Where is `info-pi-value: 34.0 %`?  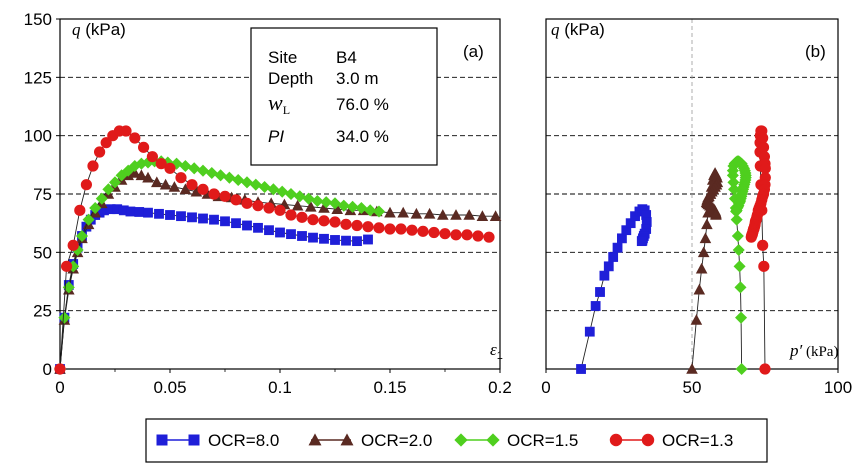
info-pi-value: 34.0 % is located at coordinates (362, 136).